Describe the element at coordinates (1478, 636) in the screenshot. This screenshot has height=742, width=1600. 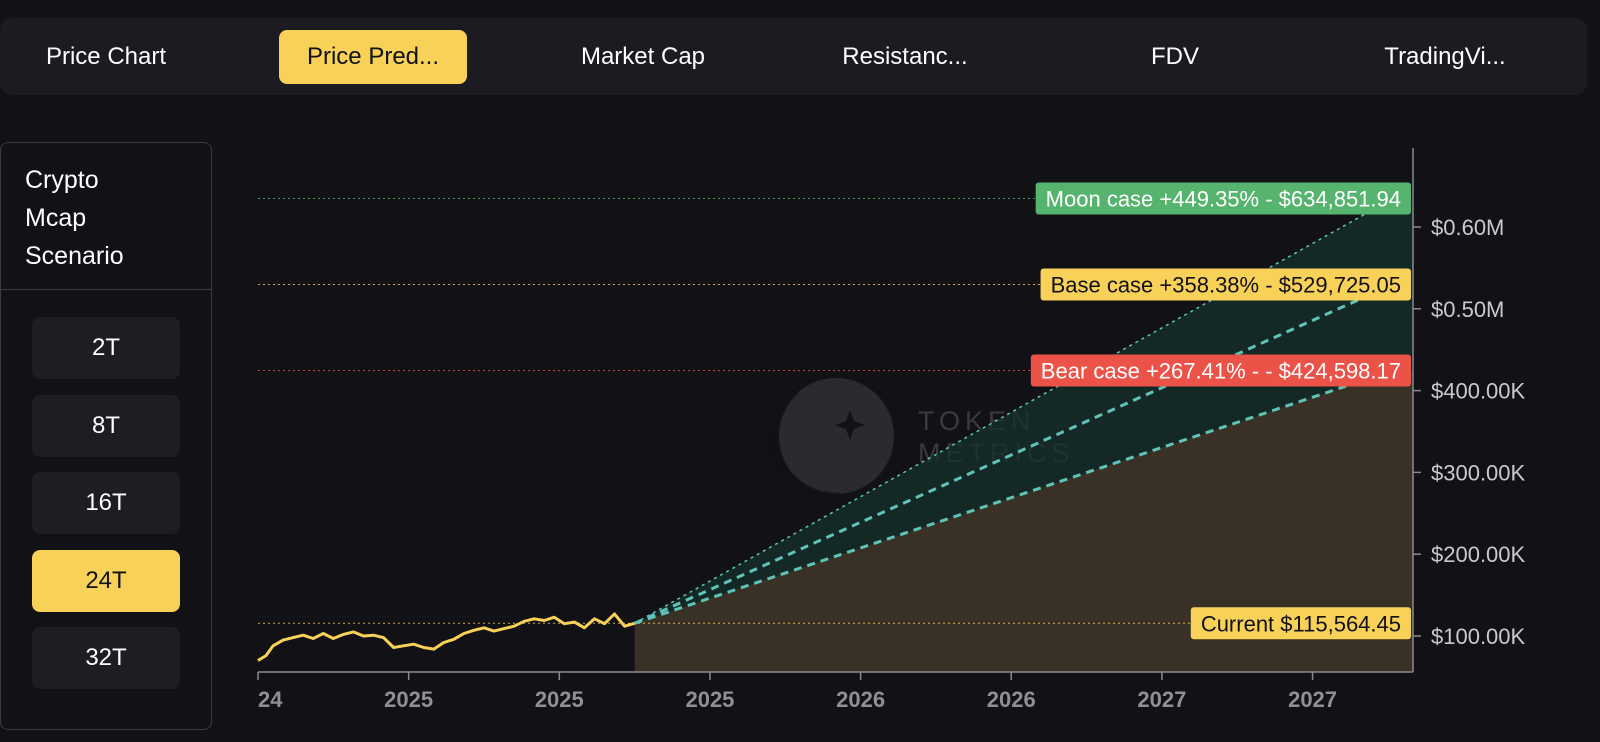
I see `y-tick-label: $100.00K` at that location.